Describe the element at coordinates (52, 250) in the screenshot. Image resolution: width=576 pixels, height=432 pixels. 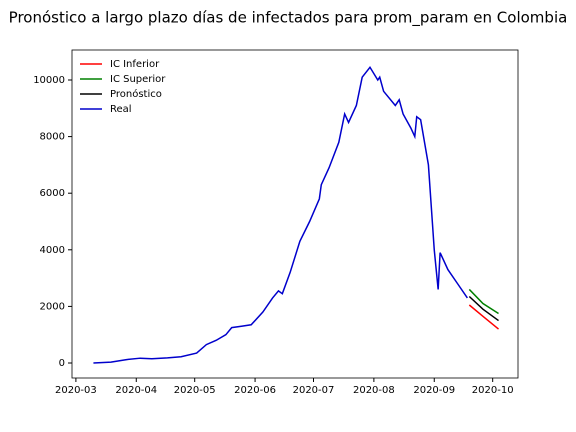
I see `y-tick-label: 4000` at that location.